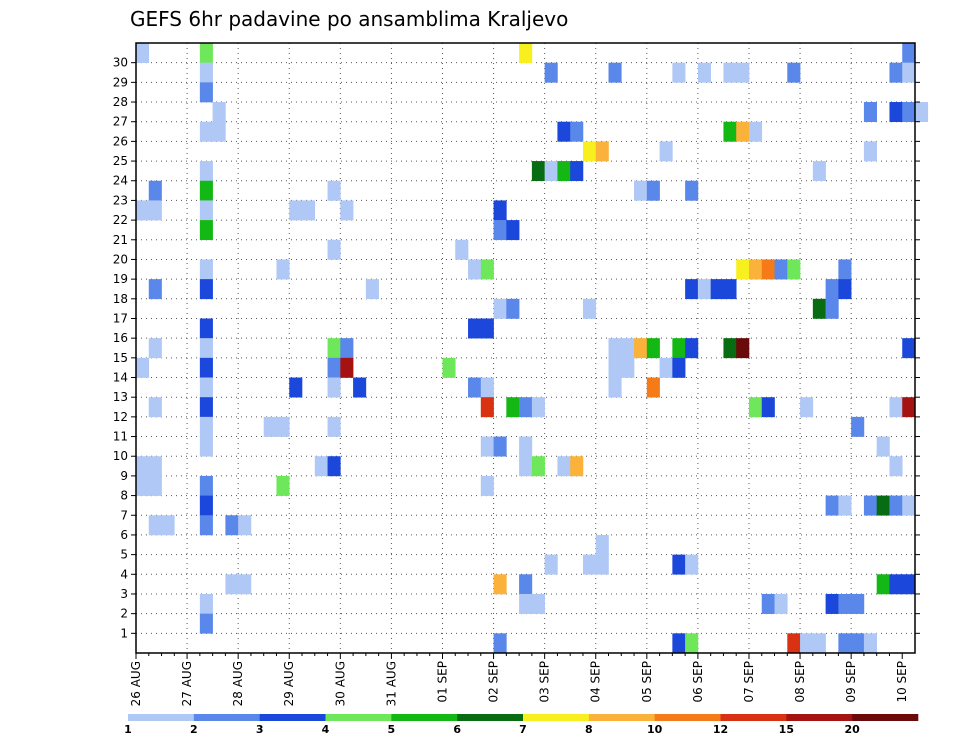  I want to click on x-tick-label: 08 SEP, so click(800, 682).